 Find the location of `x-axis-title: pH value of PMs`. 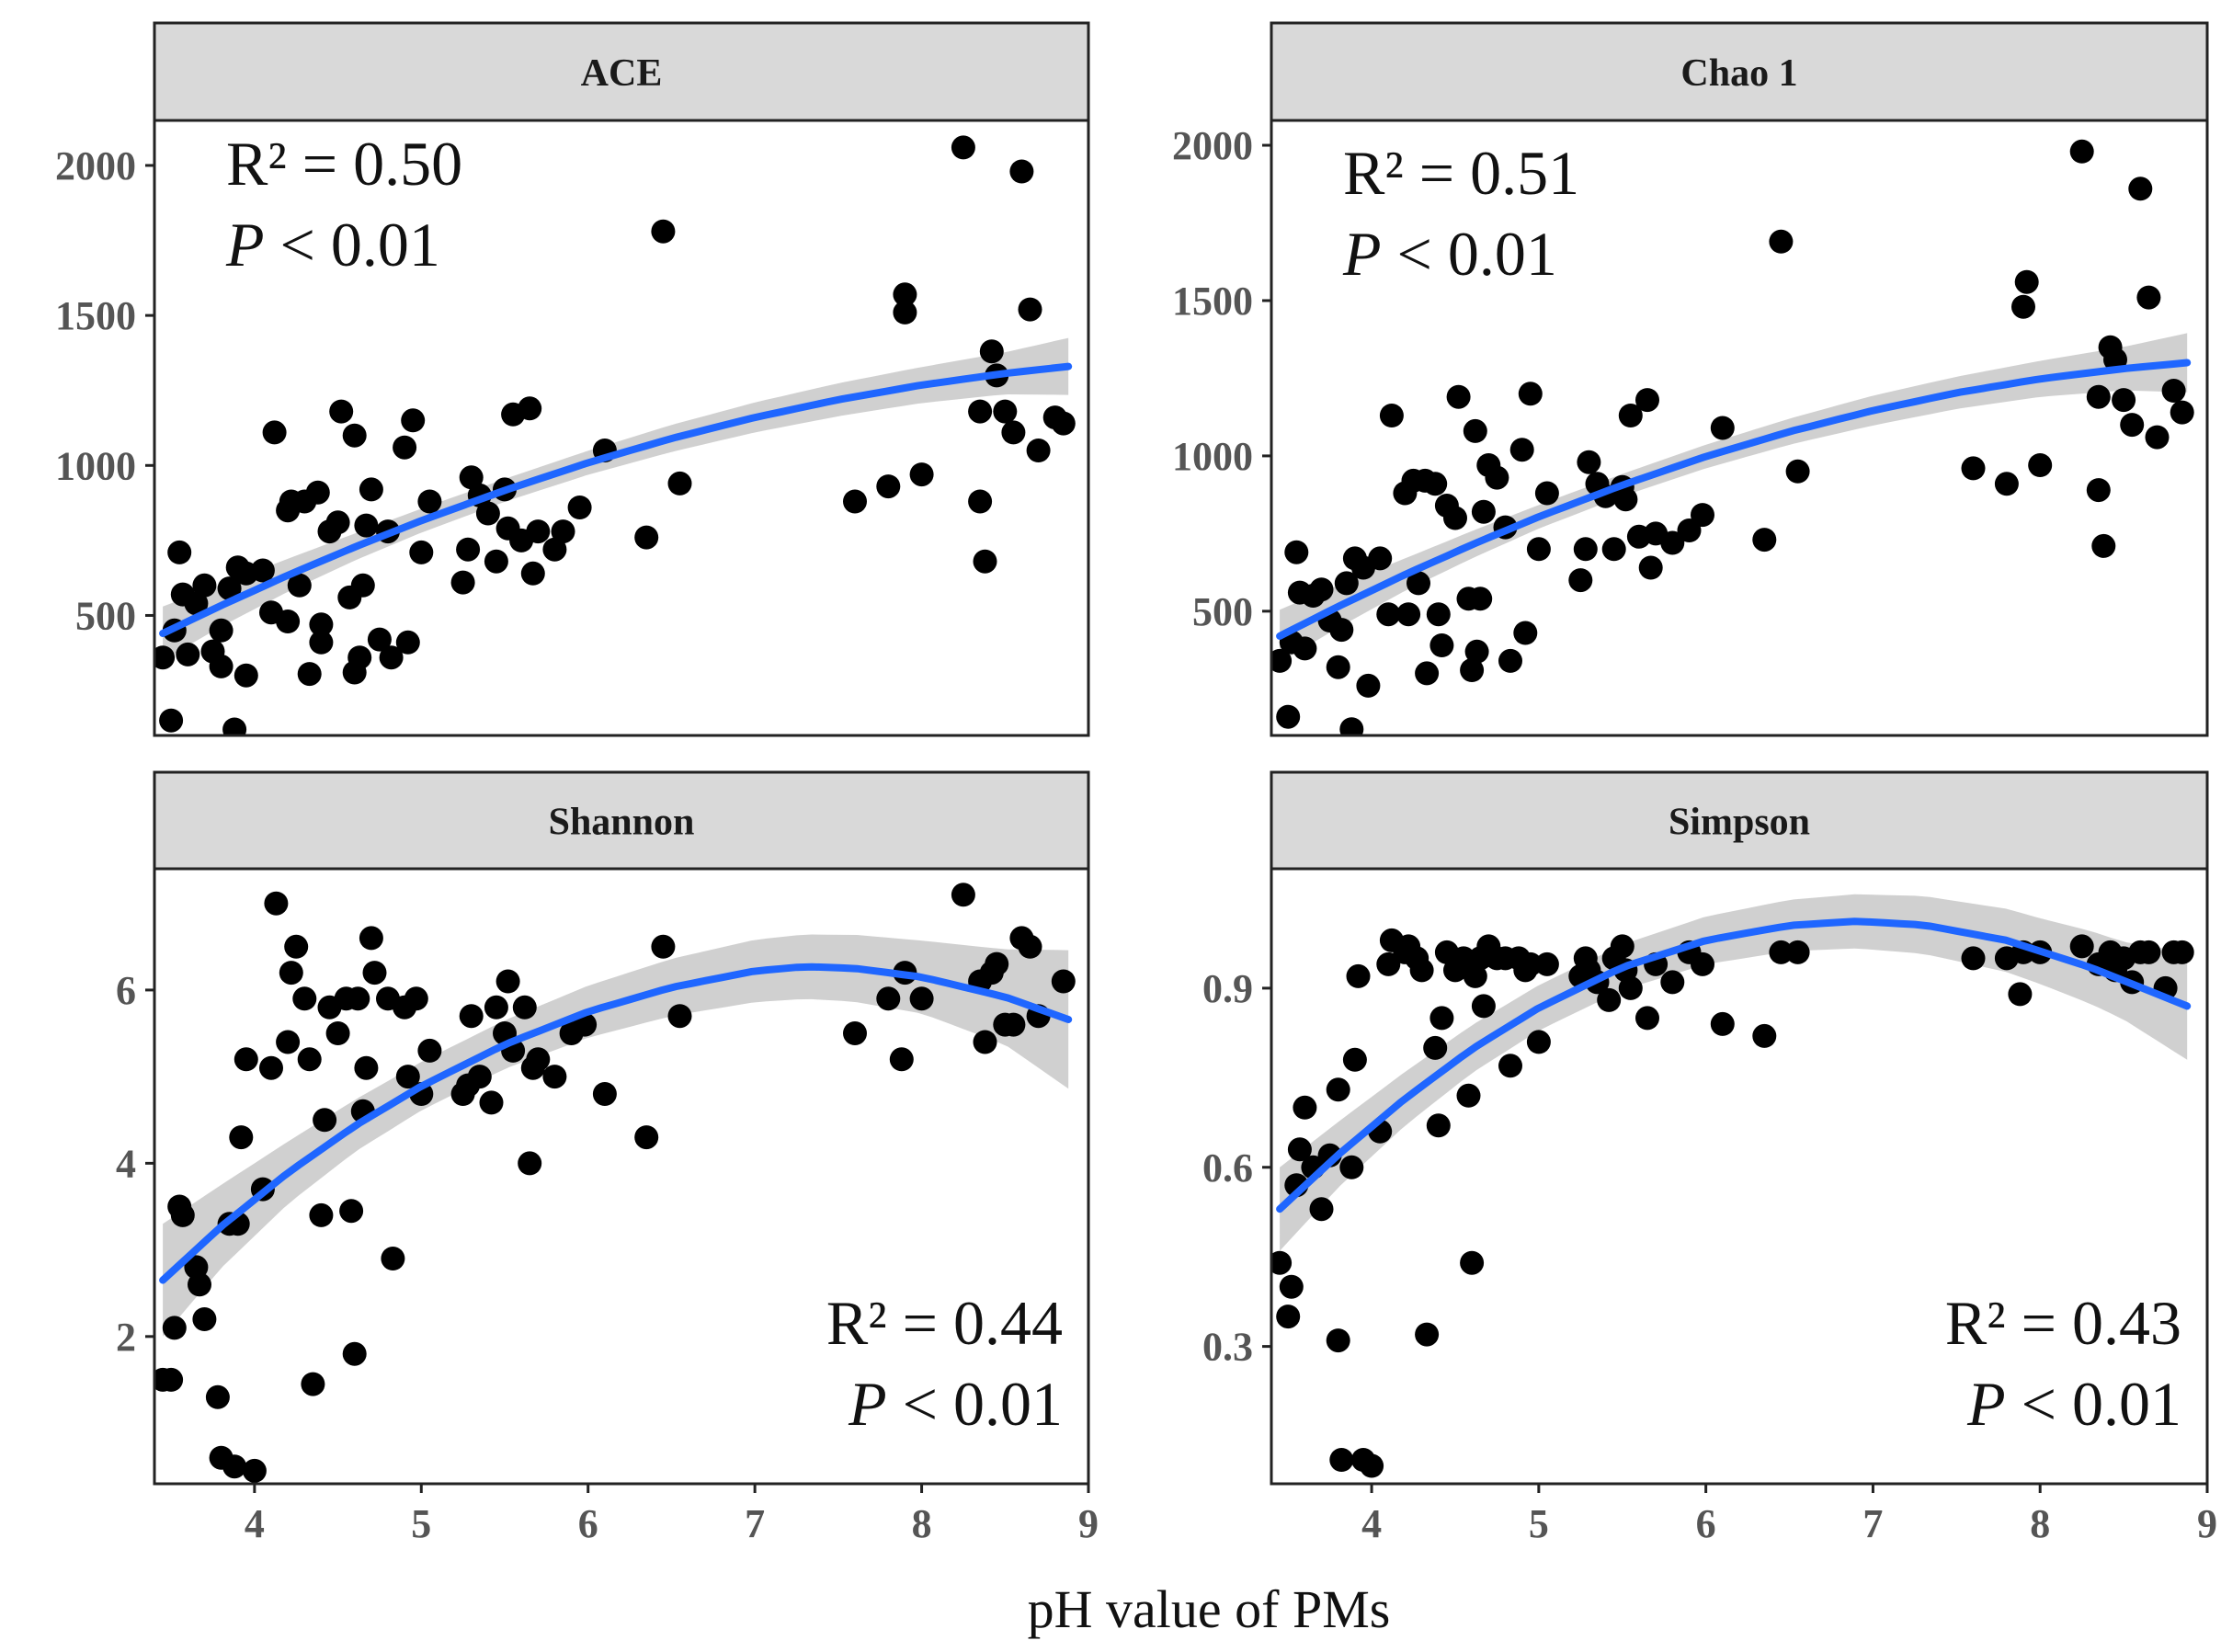

x-axis-title: pH value of PMs is located at coordinates (1209, 1609).